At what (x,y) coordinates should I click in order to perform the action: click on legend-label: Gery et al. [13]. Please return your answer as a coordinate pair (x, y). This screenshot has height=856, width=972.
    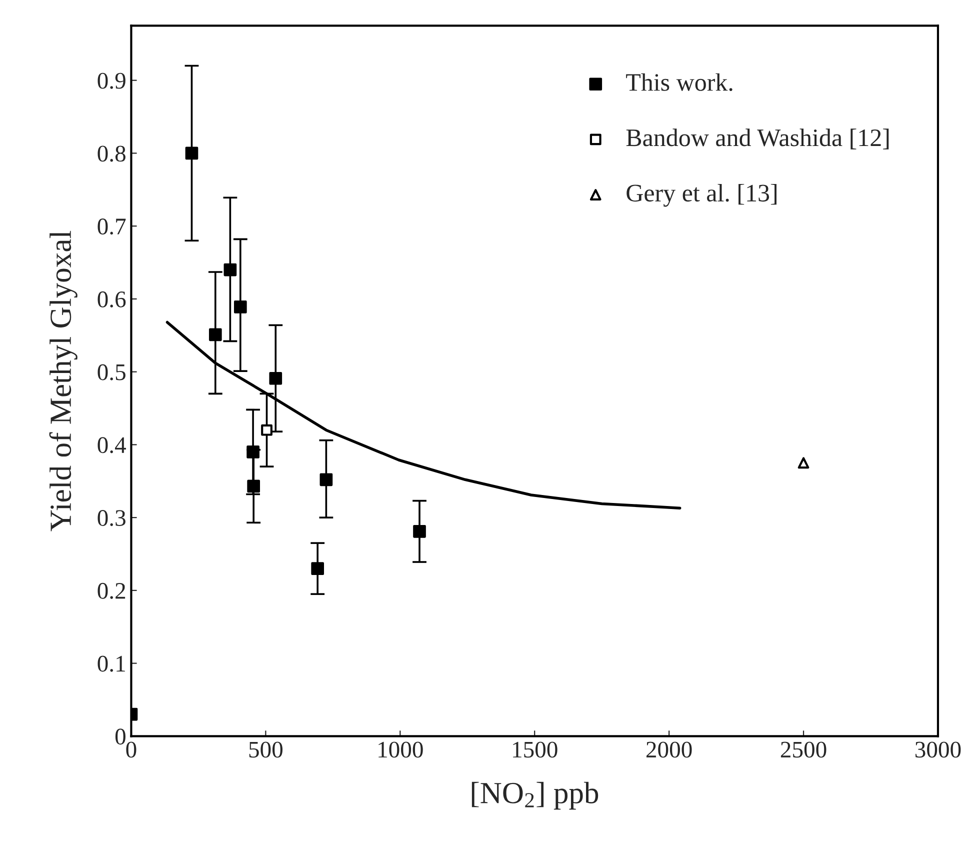
    Looking at the image, I should click on (701, 195).